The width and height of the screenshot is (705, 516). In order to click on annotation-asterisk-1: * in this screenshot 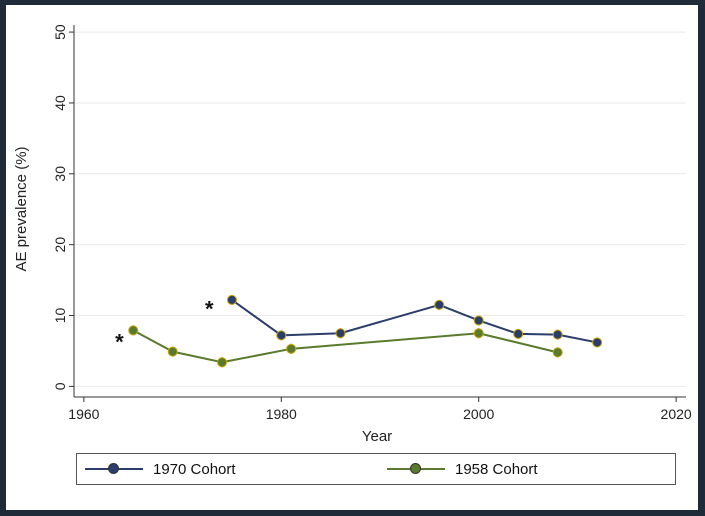, I will do `click(119, 342)`.